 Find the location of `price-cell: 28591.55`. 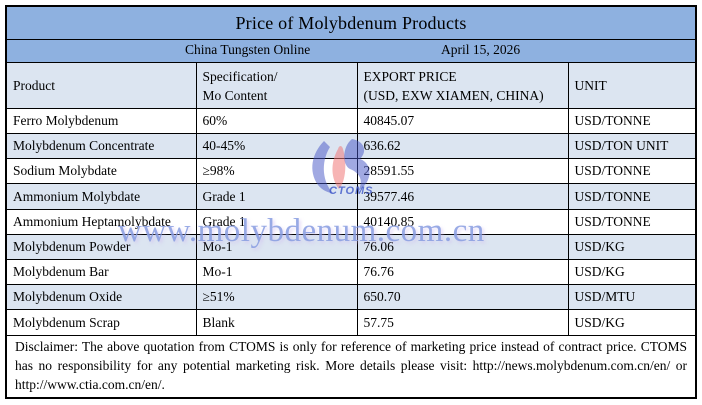

price-cell: 28591.55 is located at coordinates (462, 171).